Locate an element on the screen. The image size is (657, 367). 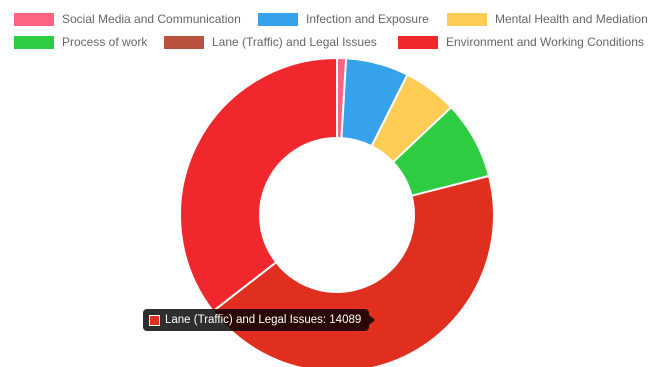
chart-tooltip: Lane (Traffic) and Legal Issues: 14089 is located at coordinates (259, 320).